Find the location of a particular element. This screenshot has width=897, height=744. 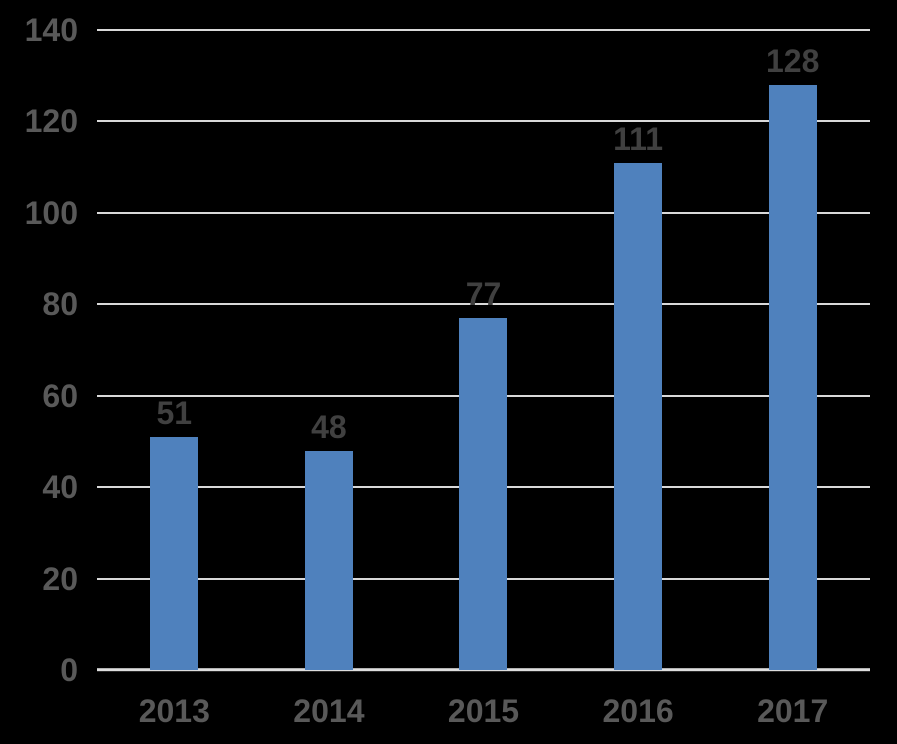

y-tick-label-120: 120 is located at coordinates (51, 121).